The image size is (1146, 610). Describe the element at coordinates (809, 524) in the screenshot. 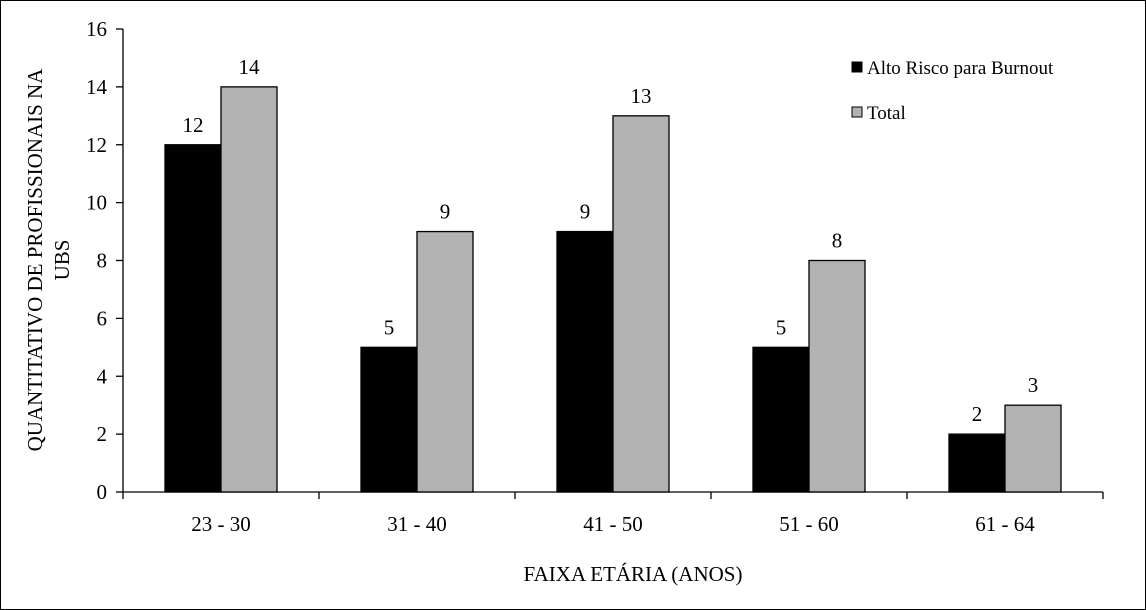

I see `x-tick-label: 51 - 60` at that location.